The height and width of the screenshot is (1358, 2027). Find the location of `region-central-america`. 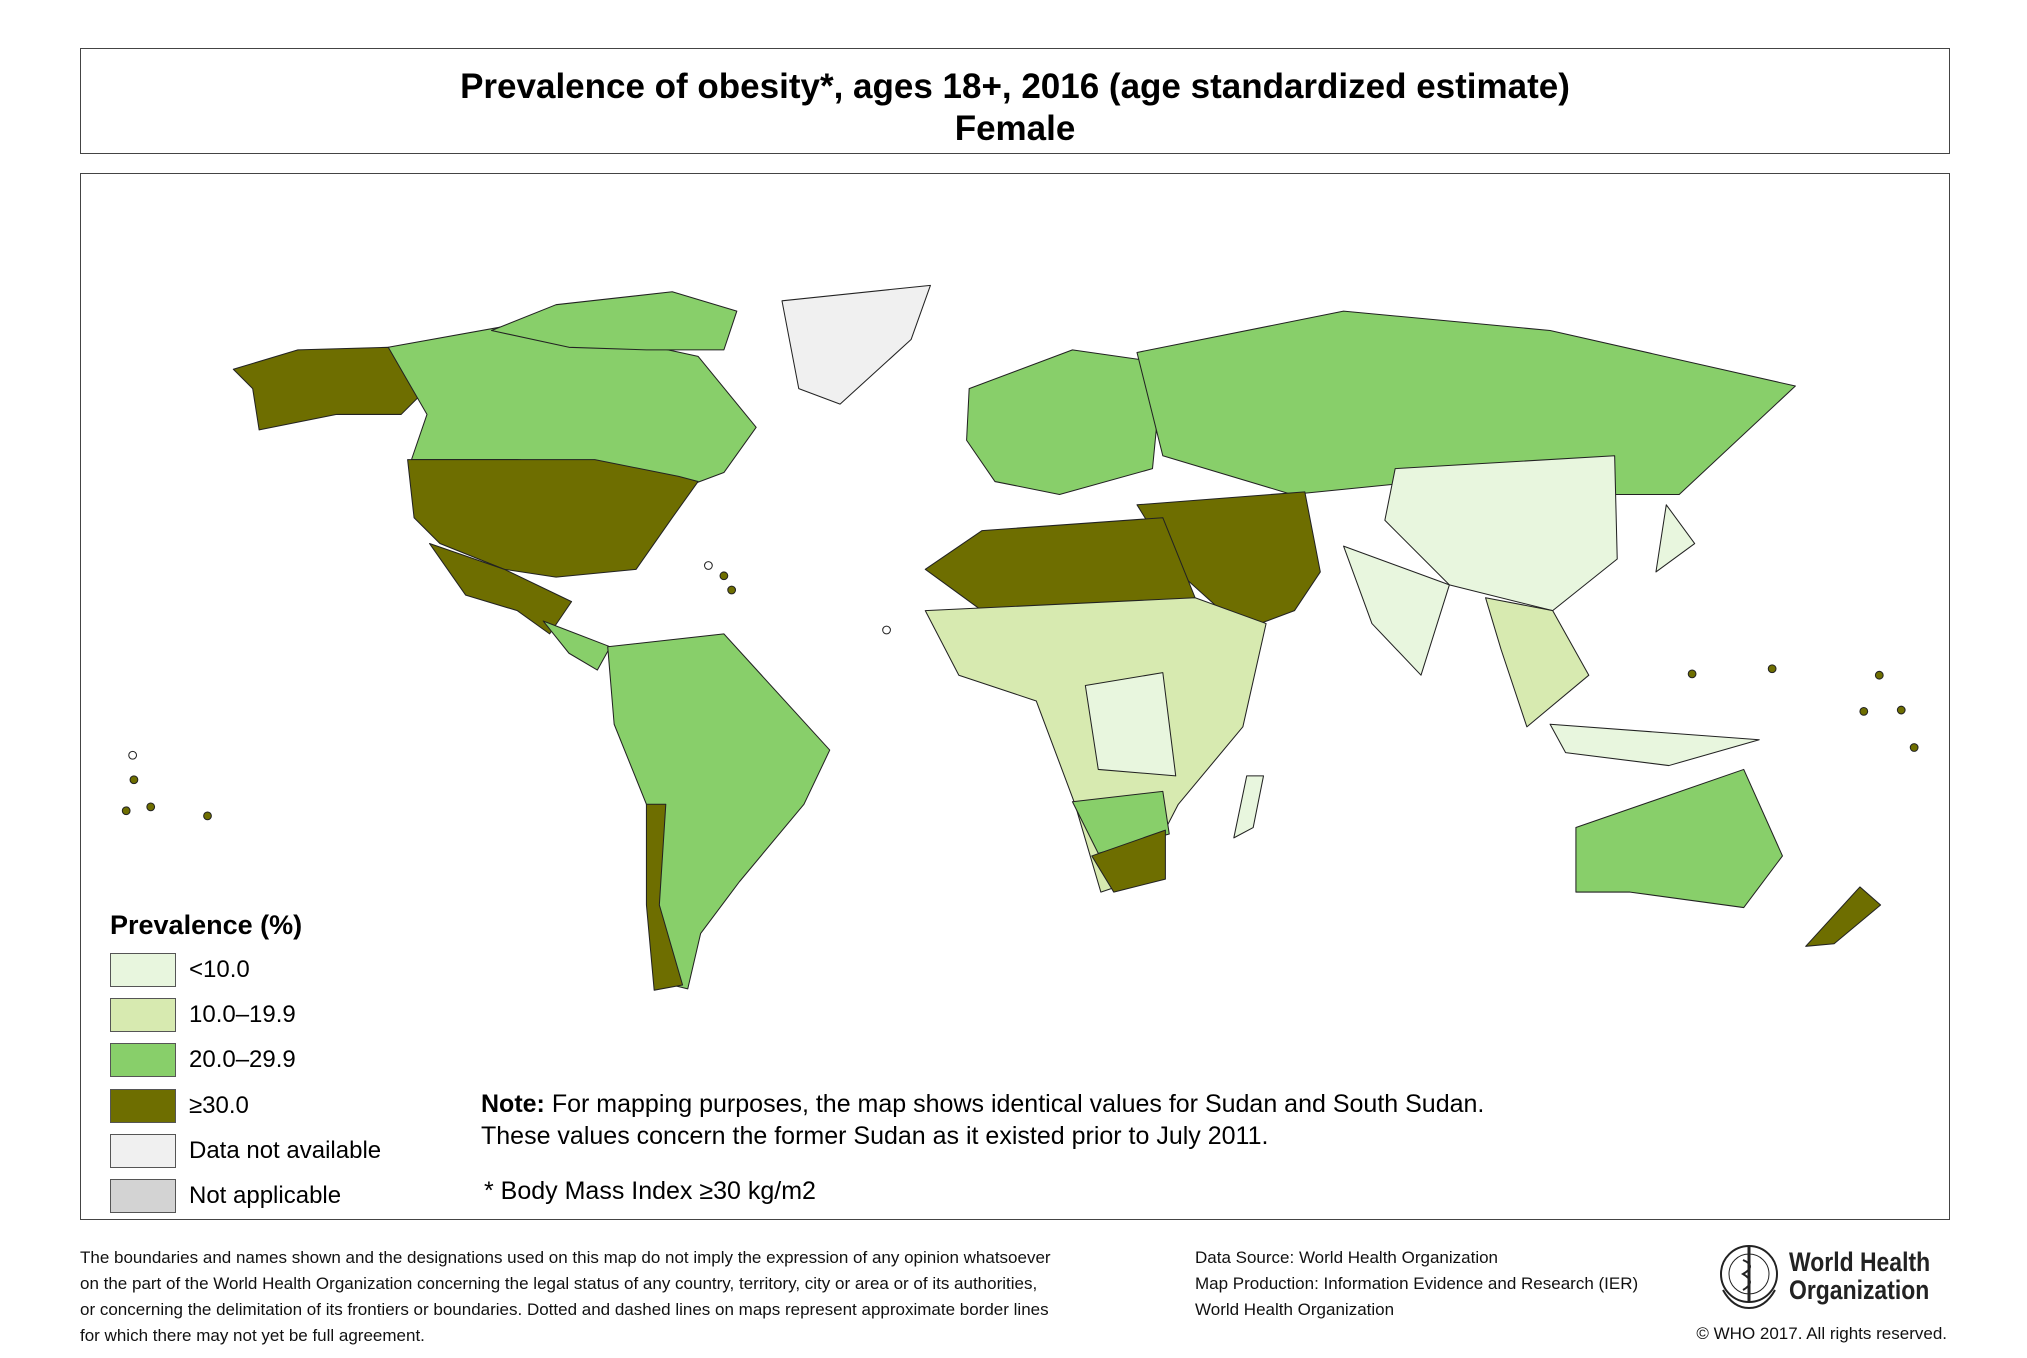

region-central-america is located at coordinates (576, 645).